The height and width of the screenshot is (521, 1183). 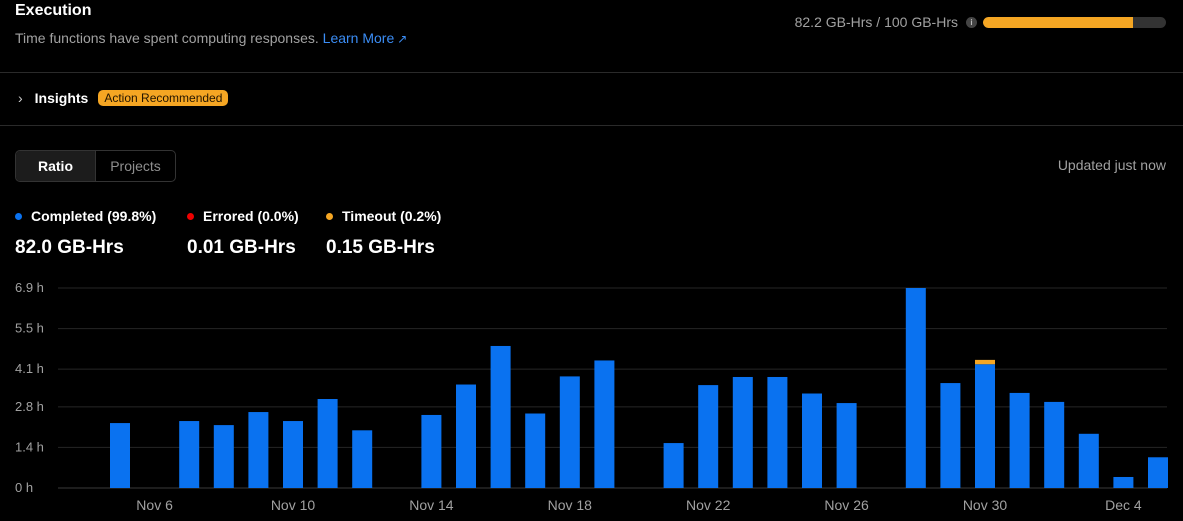 I want to click on y-tick-label: 5.5 h, so click(x=29, y=328).